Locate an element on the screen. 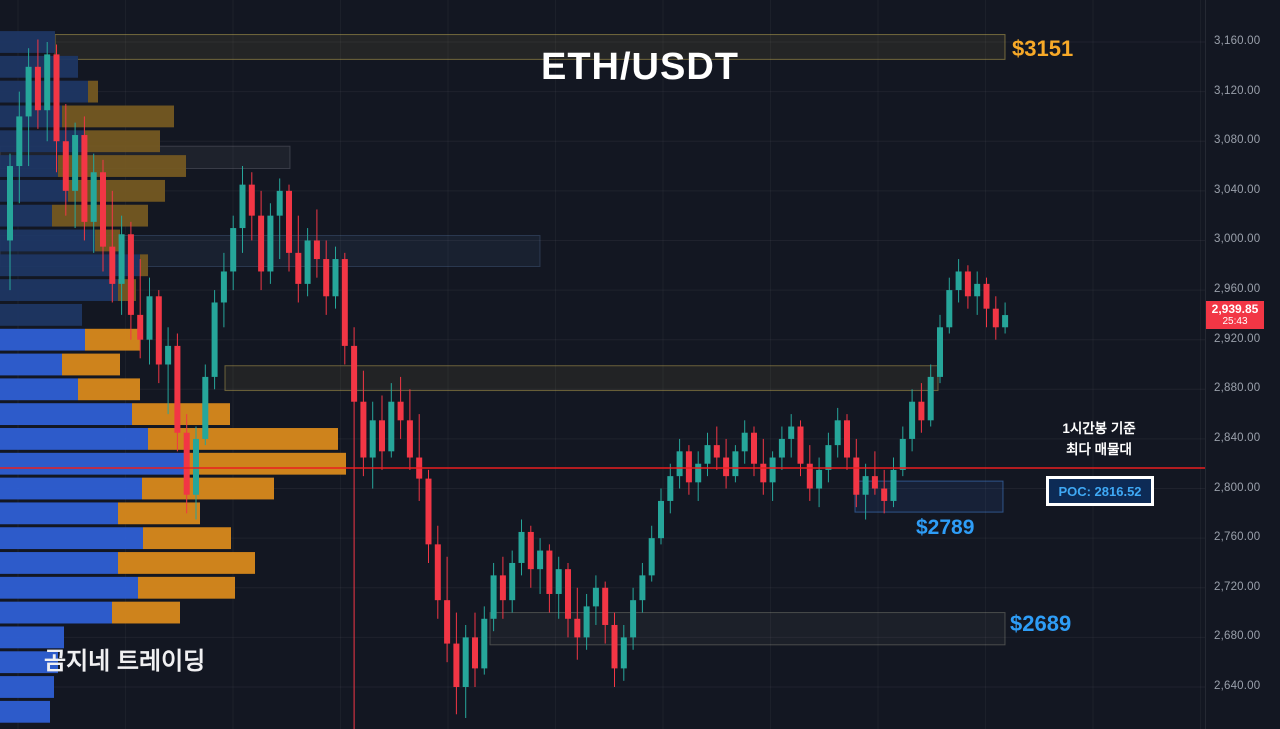  price-axis-label: 3,160.00 is located at coordinates (1237, 41).